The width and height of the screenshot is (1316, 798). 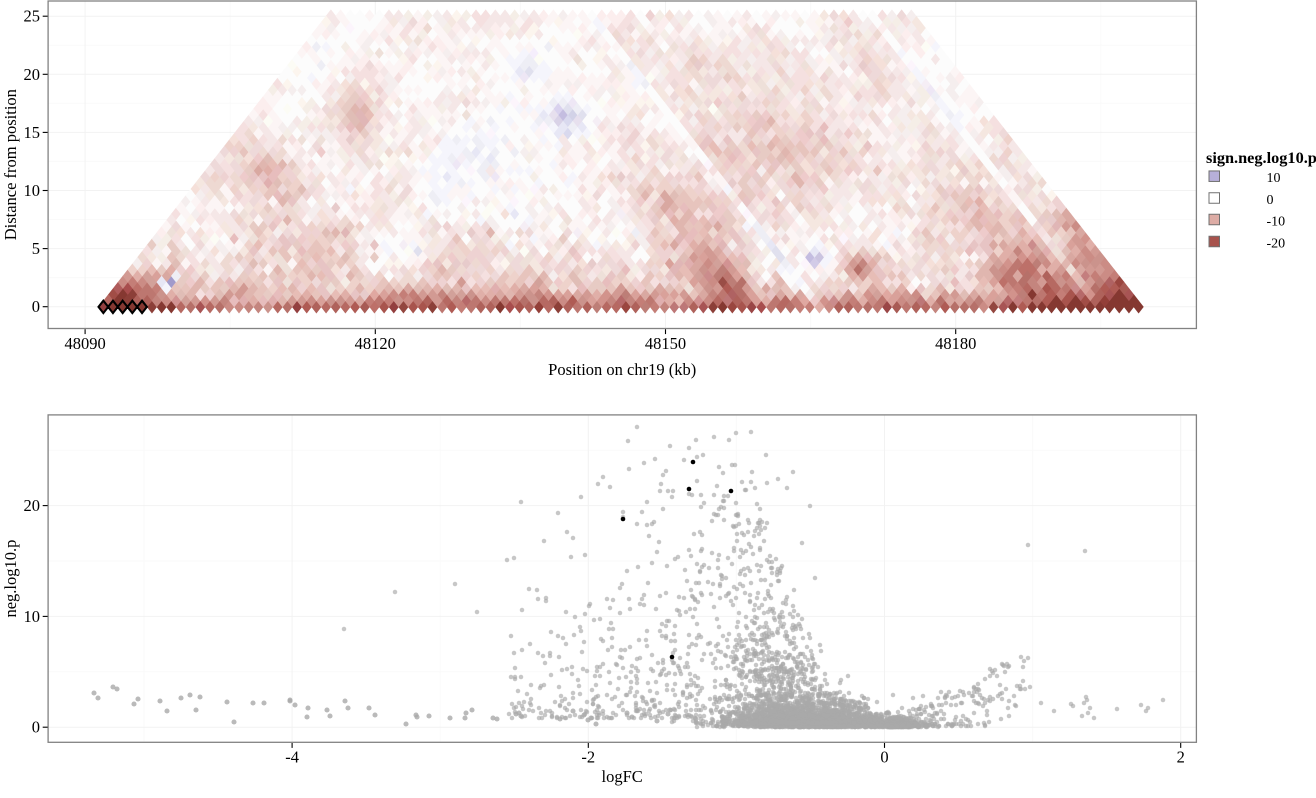 What do you see at coordinates (665, 343) in the screenshot?
I see `svg-text: 48150` at bounding box center [665, 343].